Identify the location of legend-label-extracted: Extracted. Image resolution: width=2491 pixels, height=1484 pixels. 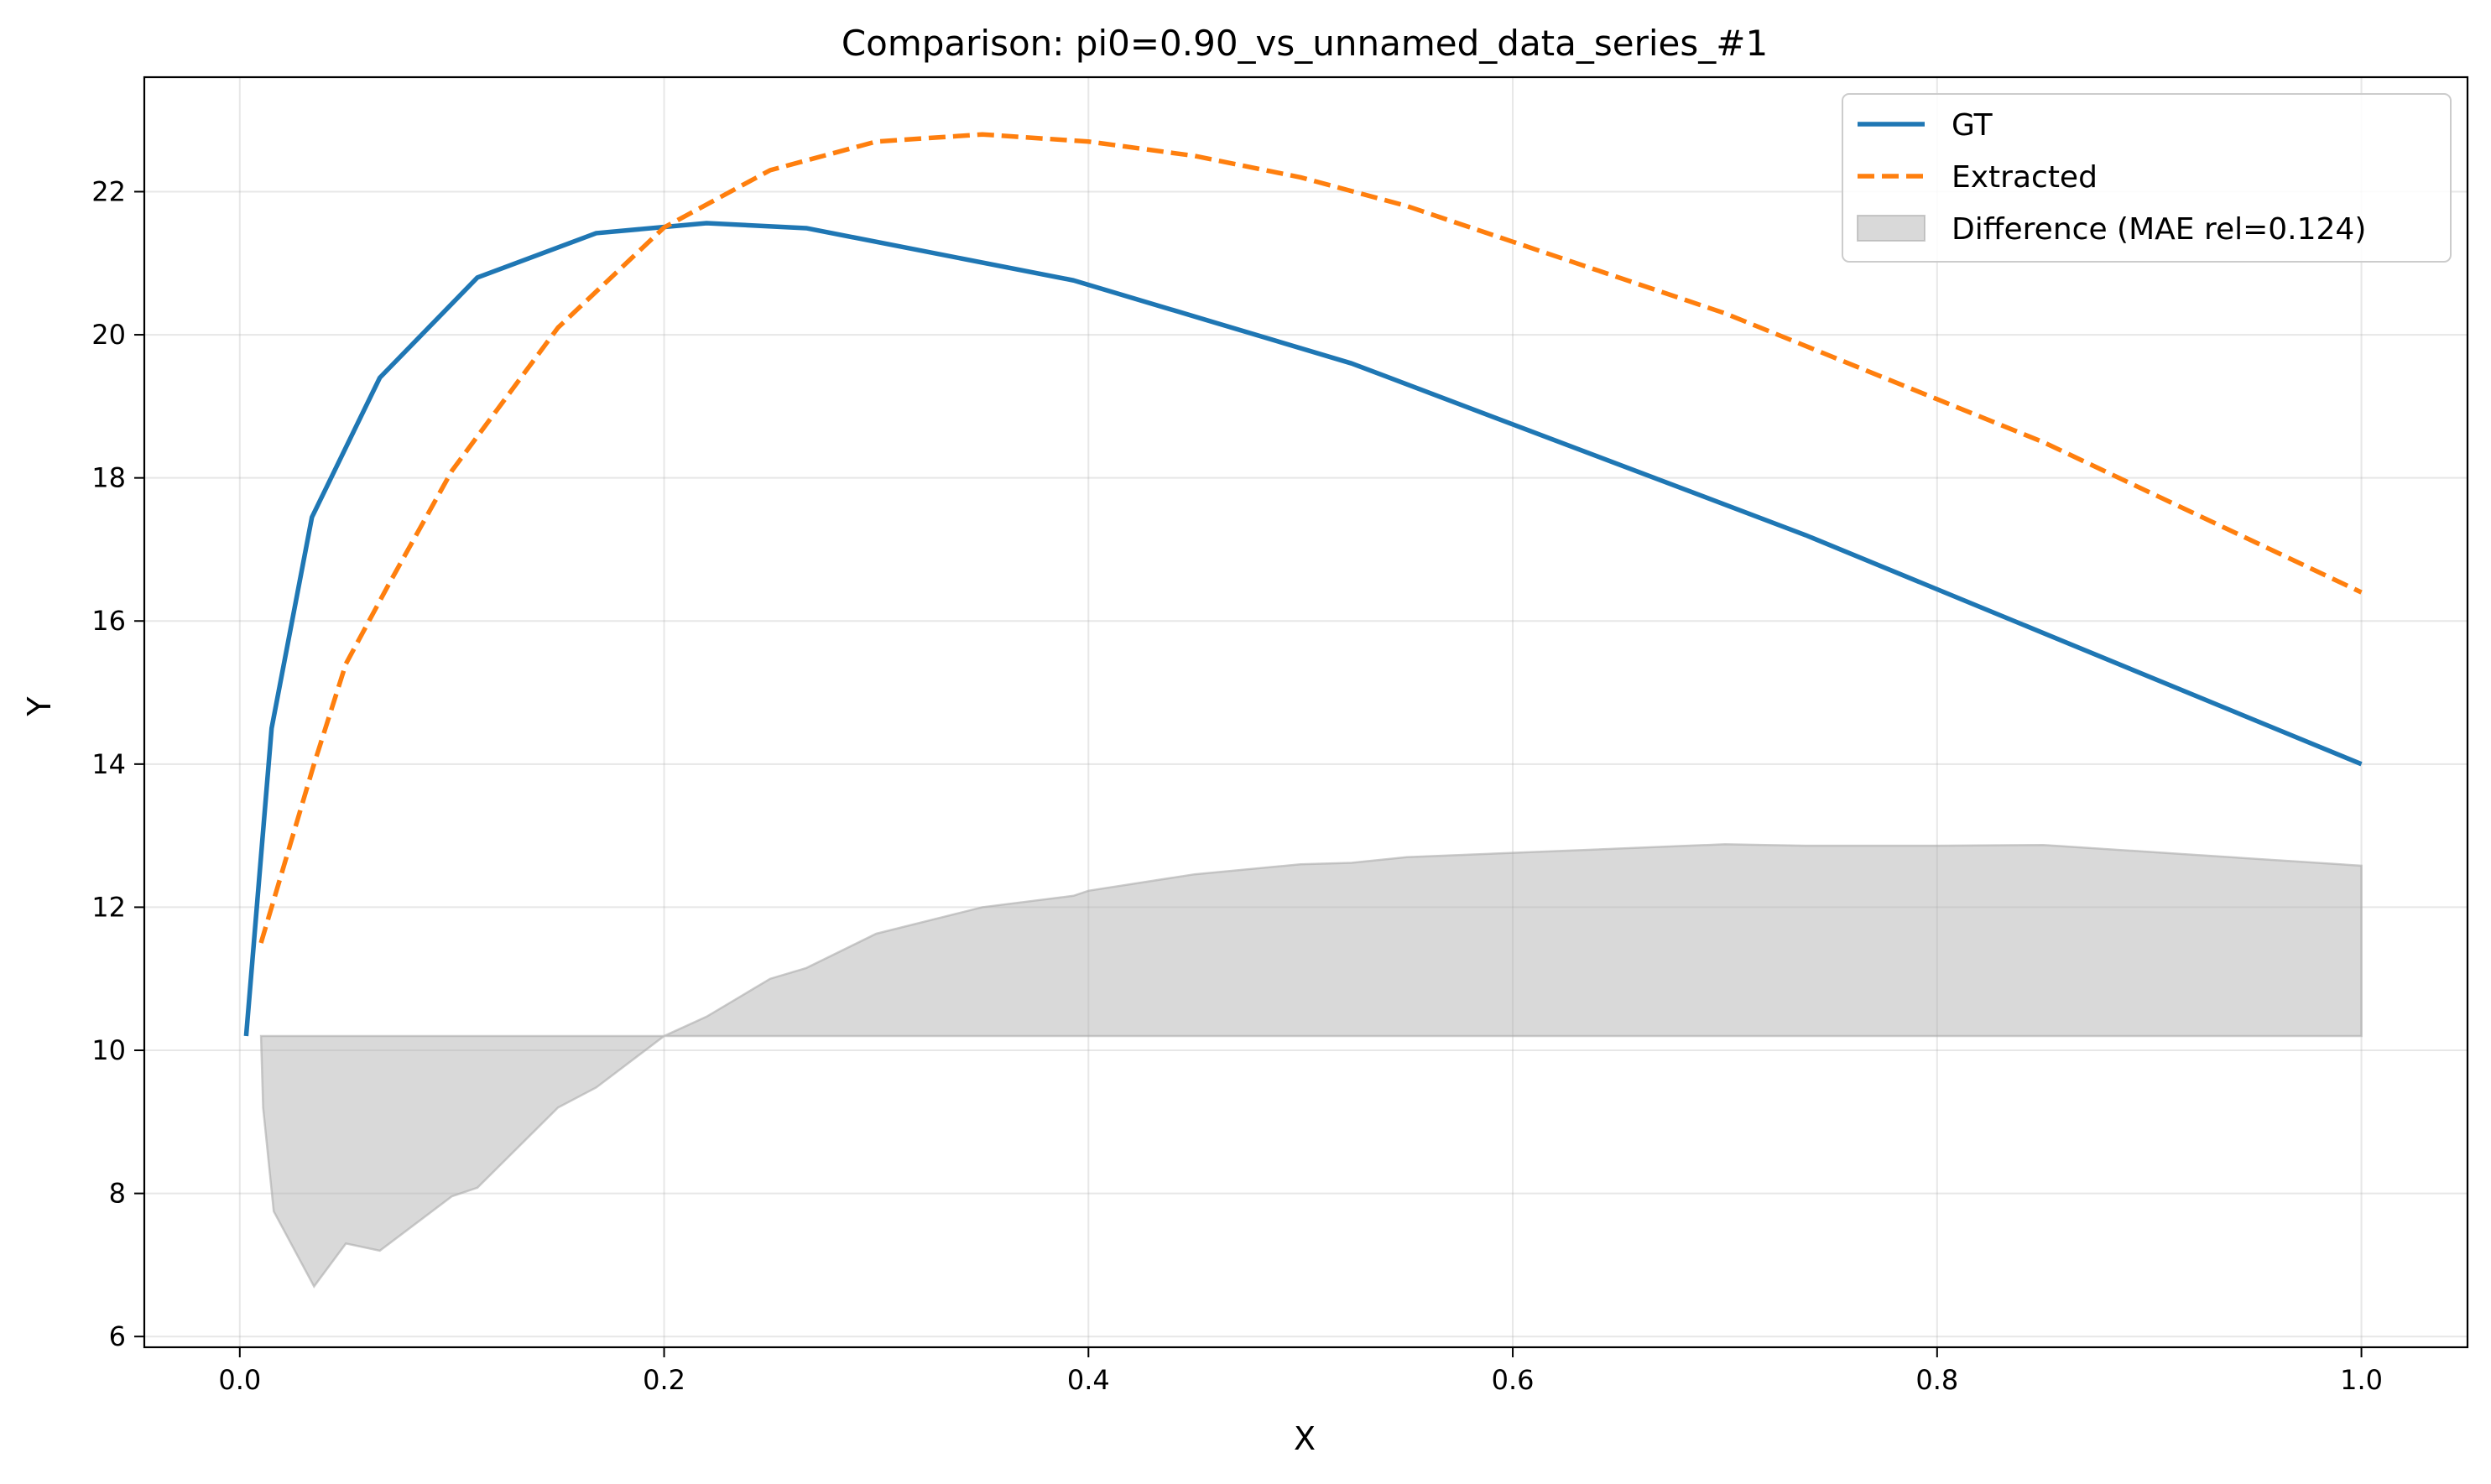
(2025, 177).